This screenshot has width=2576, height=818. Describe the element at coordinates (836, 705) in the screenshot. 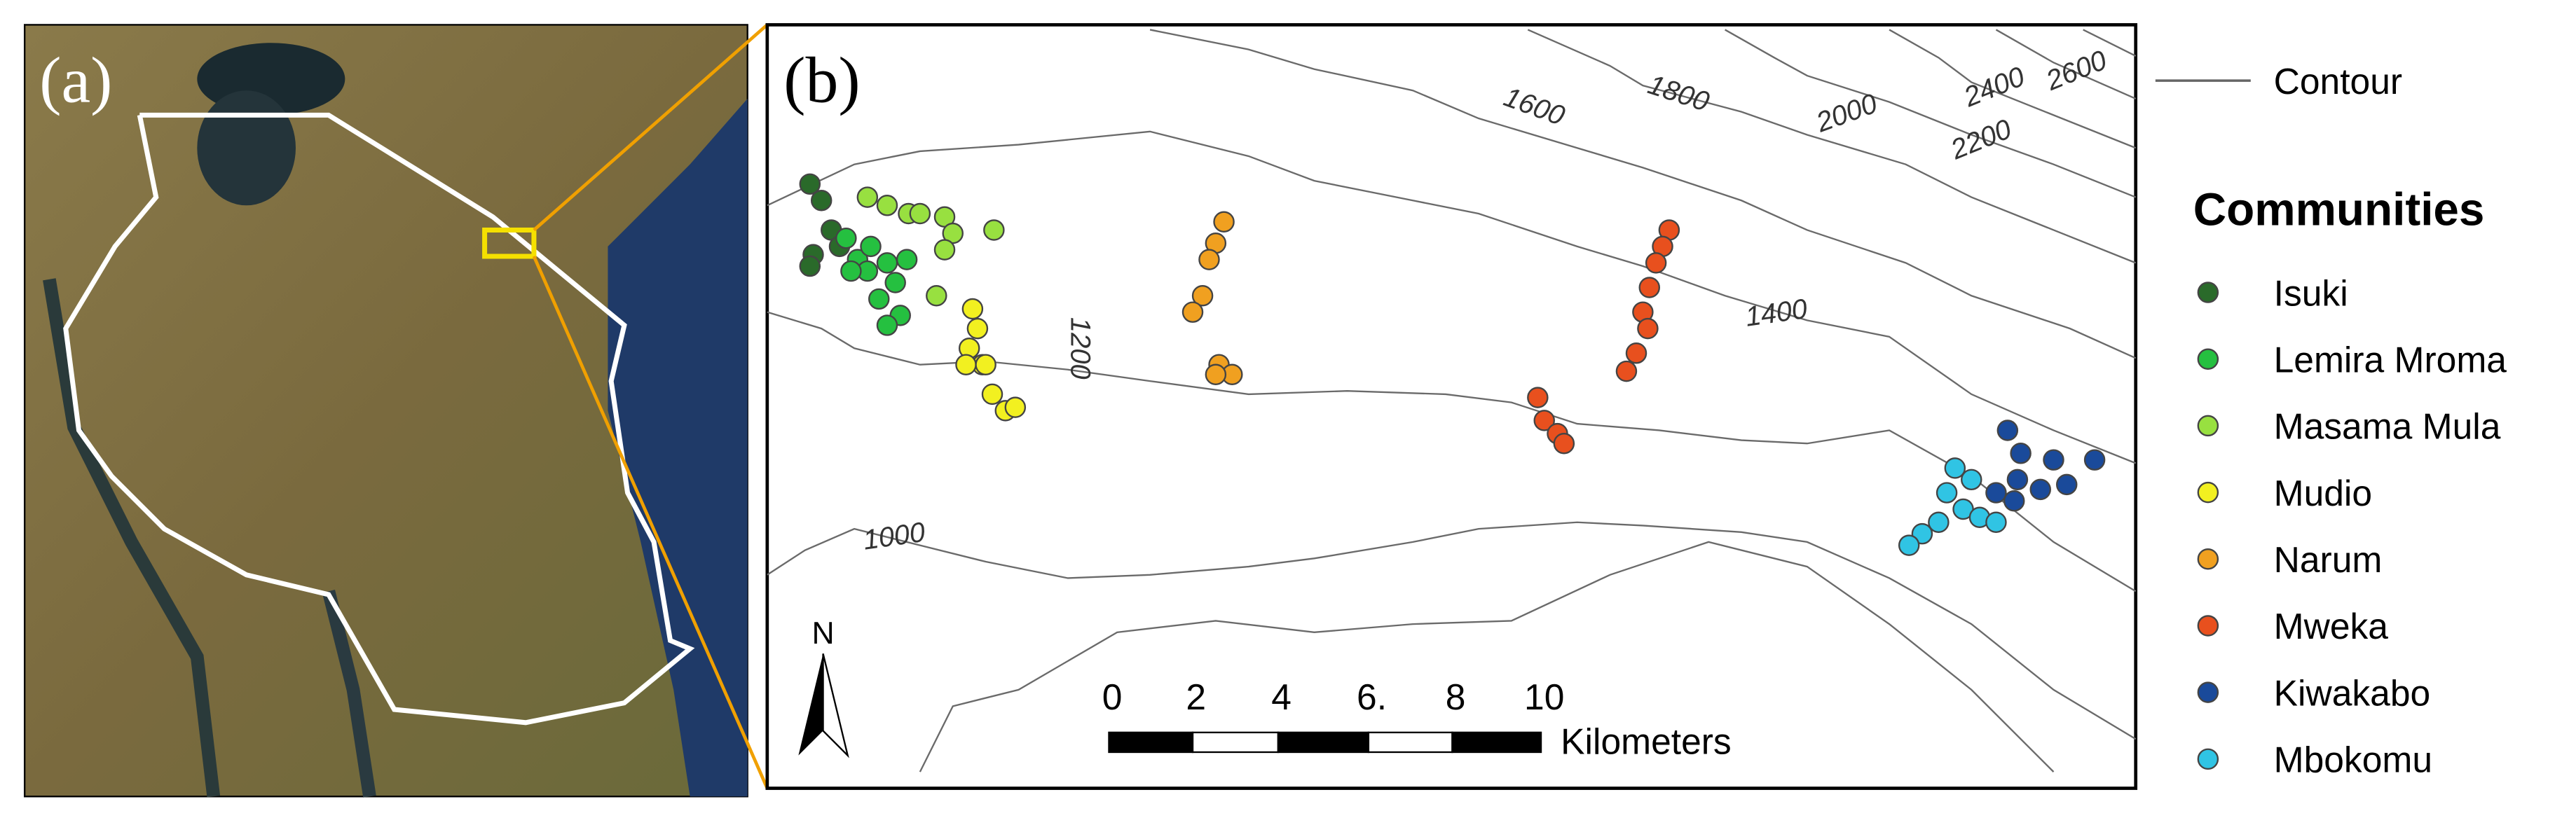

I see `north-arrow` at that location.